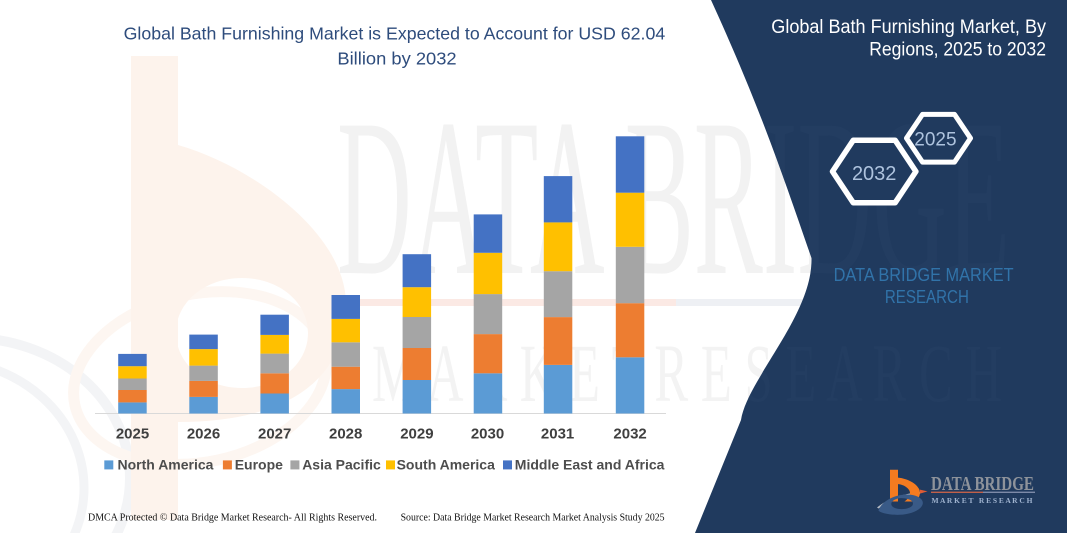  Describe the element at coordinates (557, 434) in the screenshot. I see `svg-text: 2031` at that location.